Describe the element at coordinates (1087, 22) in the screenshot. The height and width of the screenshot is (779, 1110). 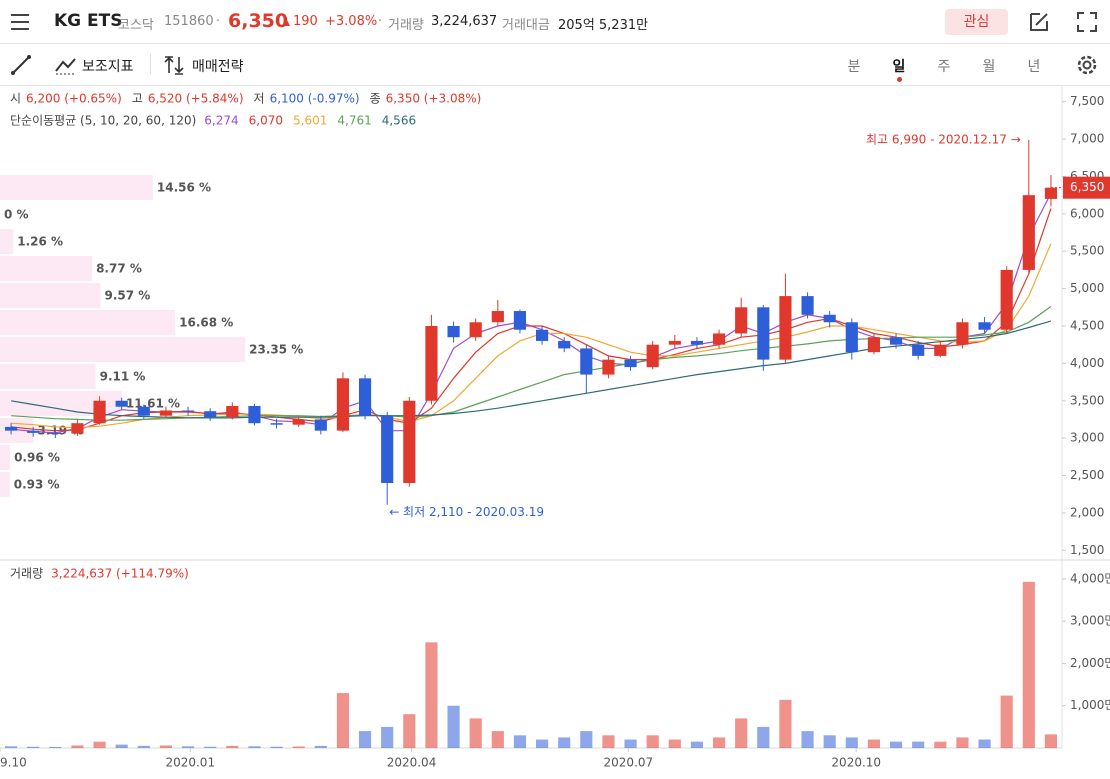
I see `fullscreen-button` at that location.